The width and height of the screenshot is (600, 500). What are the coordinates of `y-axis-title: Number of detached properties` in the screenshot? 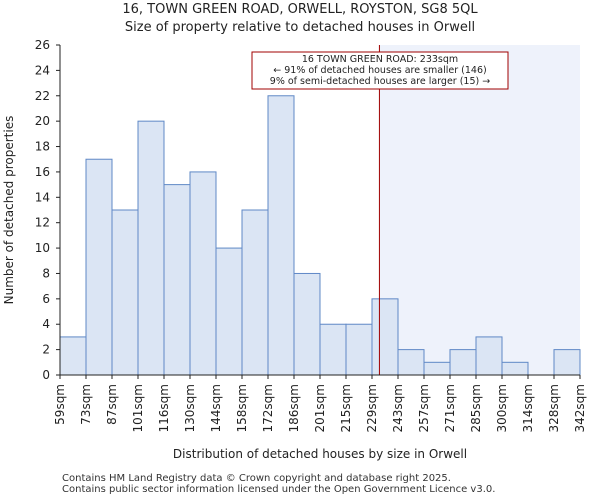 It's located at (9, 210).